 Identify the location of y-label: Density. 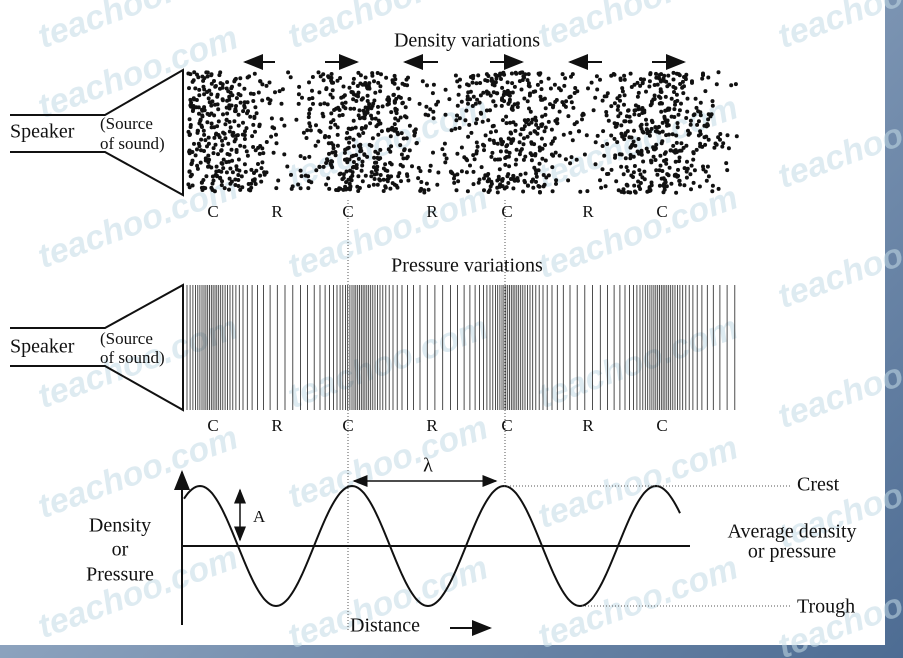
(120, 526).